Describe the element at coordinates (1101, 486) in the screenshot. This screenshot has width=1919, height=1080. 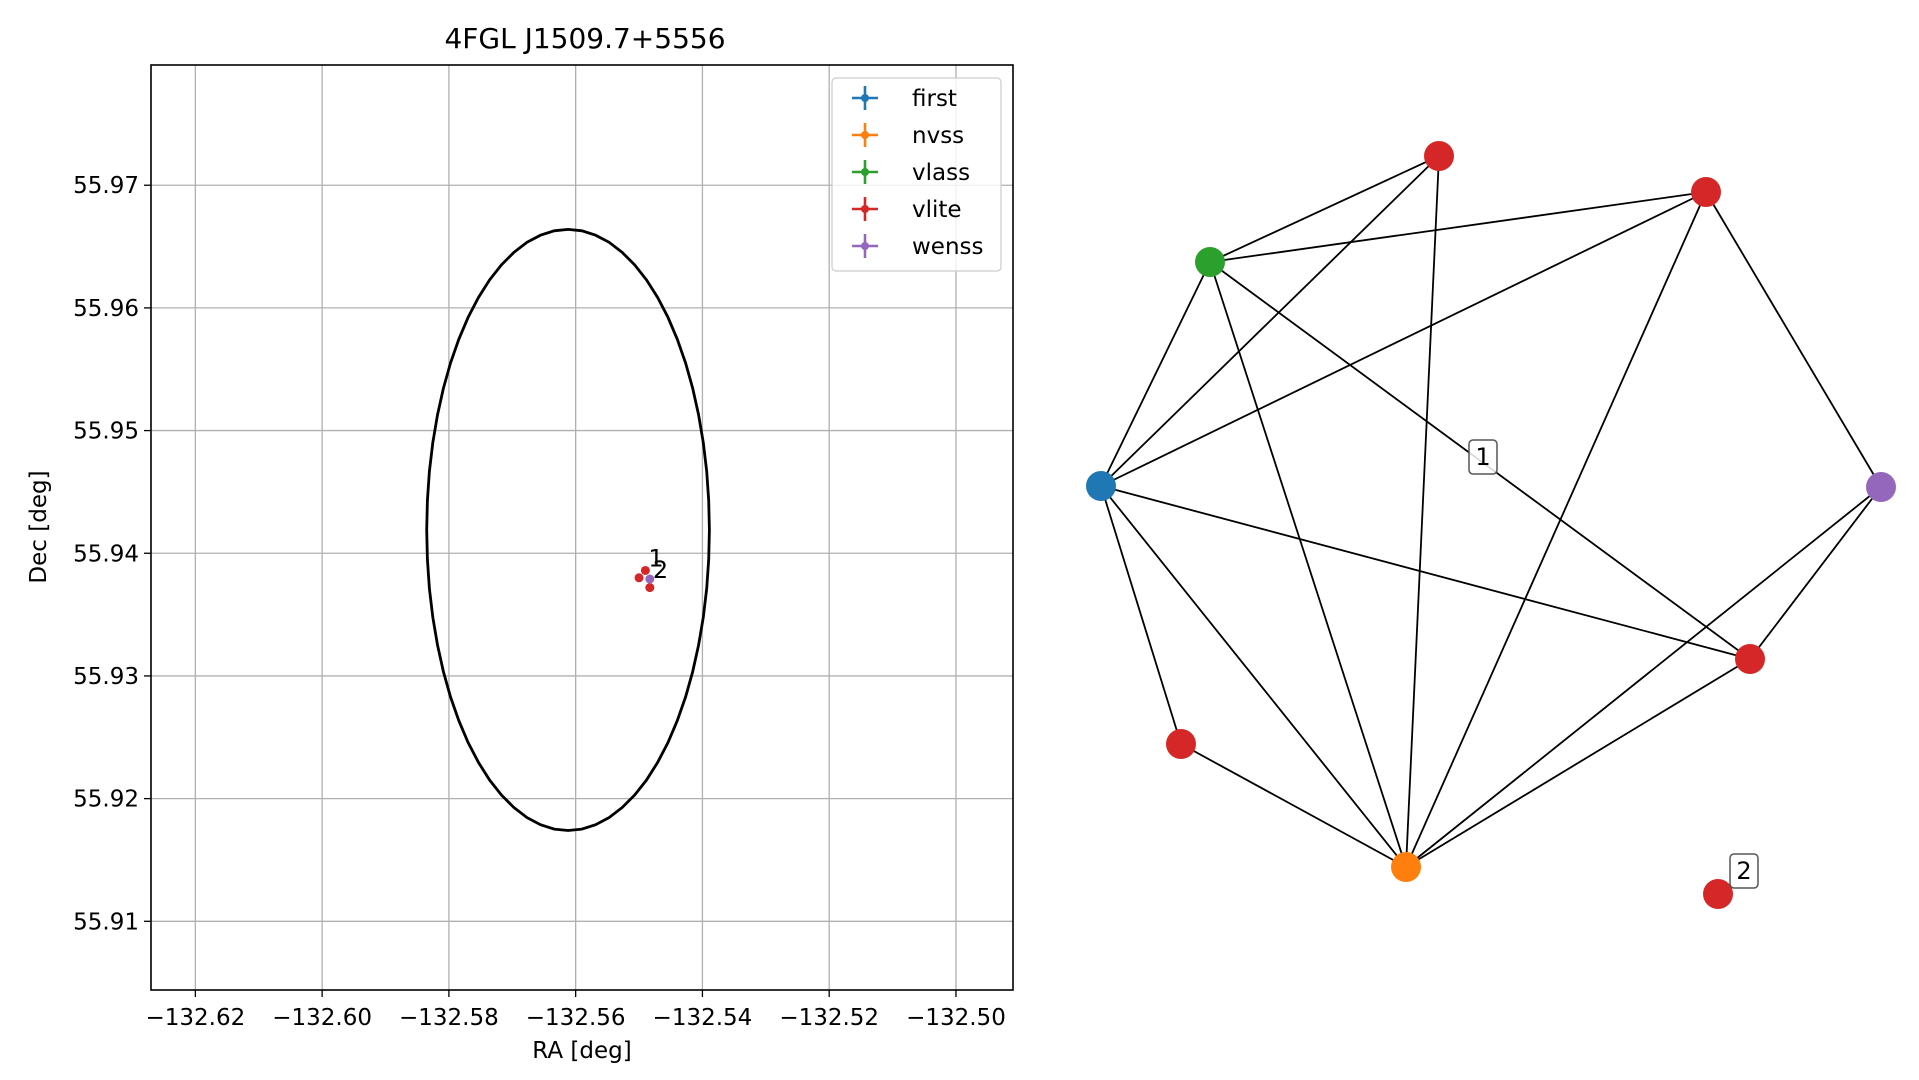
I see `network-node-first` at that location.